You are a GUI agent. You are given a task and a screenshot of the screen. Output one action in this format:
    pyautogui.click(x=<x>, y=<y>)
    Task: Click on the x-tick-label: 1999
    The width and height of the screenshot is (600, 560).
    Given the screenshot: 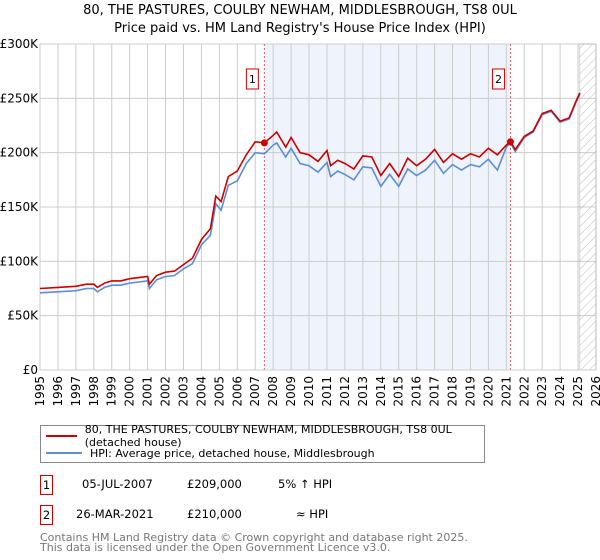 What is the action you would take?
    pyautogui.click(x=112, y=391)
    